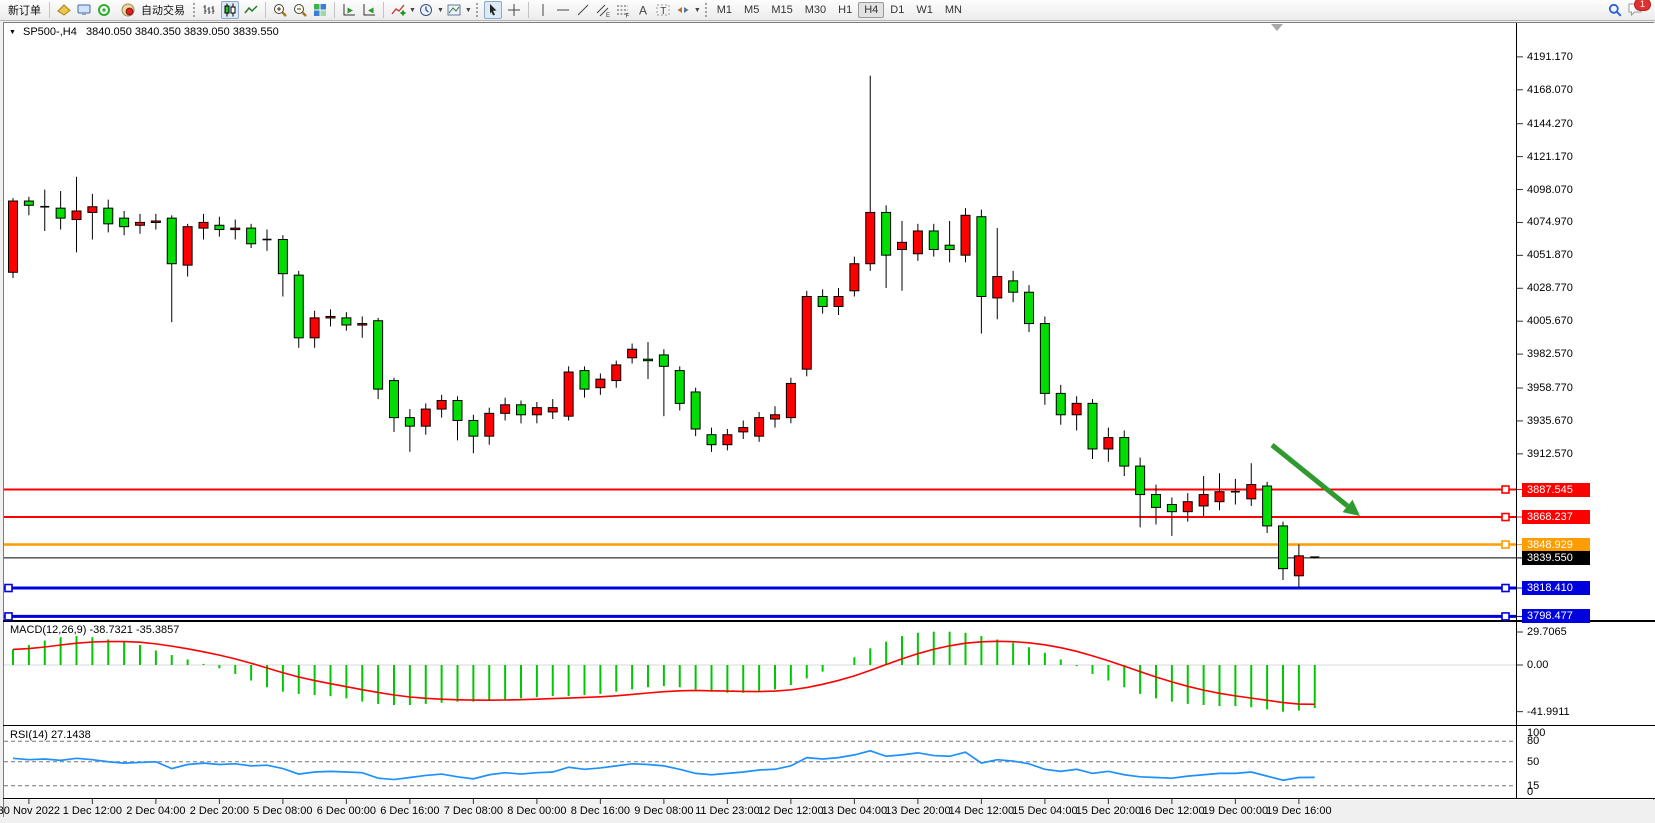 This screenshot has height=823, width=1655. What do you see at coordinates (95, 630) in the screenshot?
I see `macd-label: MACD(12,26,9) -38.7321 -35.3857` at bounding box center [95, 630].